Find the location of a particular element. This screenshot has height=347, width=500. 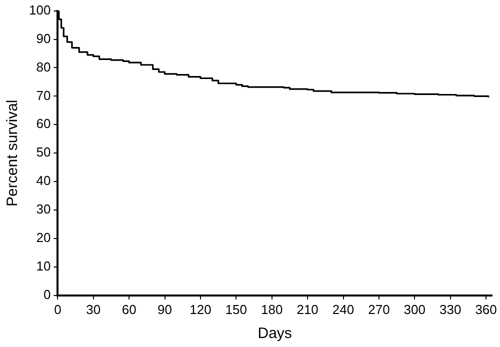

y-tick-label: 60 is located at coordinates (43, 124).